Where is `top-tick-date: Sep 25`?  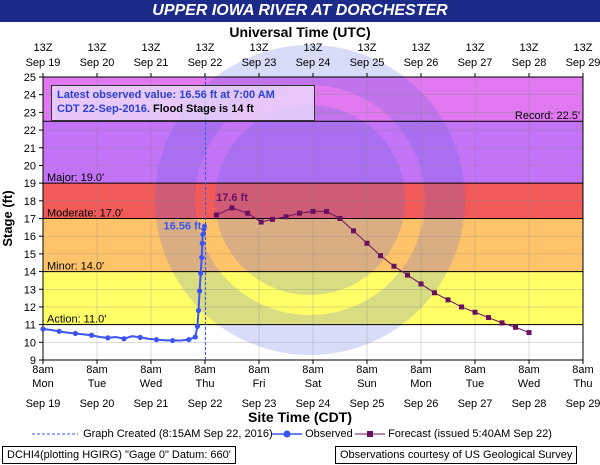 top-tick-date: Sep 25 is located at coordinates (367, 63).